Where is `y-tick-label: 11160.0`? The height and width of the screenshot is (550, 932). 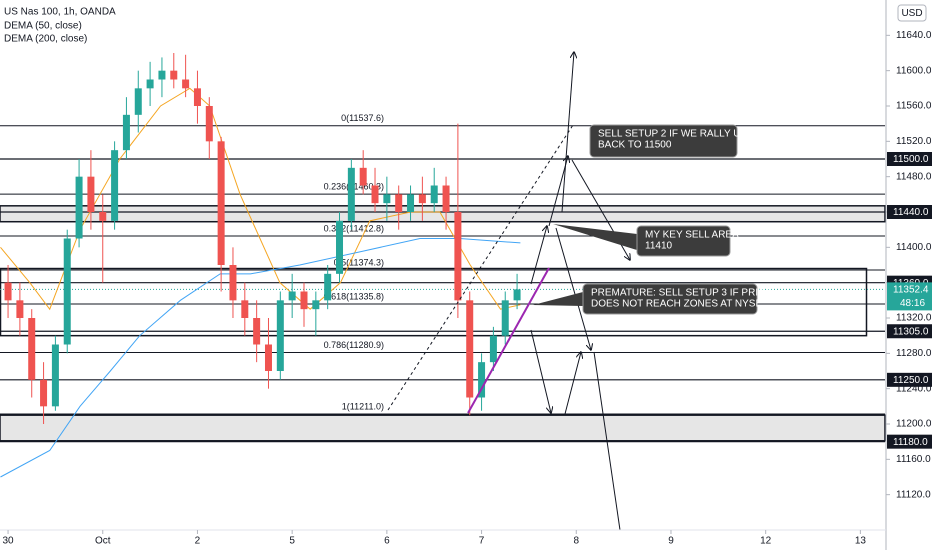
y-tick-label: 11160.0 is located at coordinates (913, 459).